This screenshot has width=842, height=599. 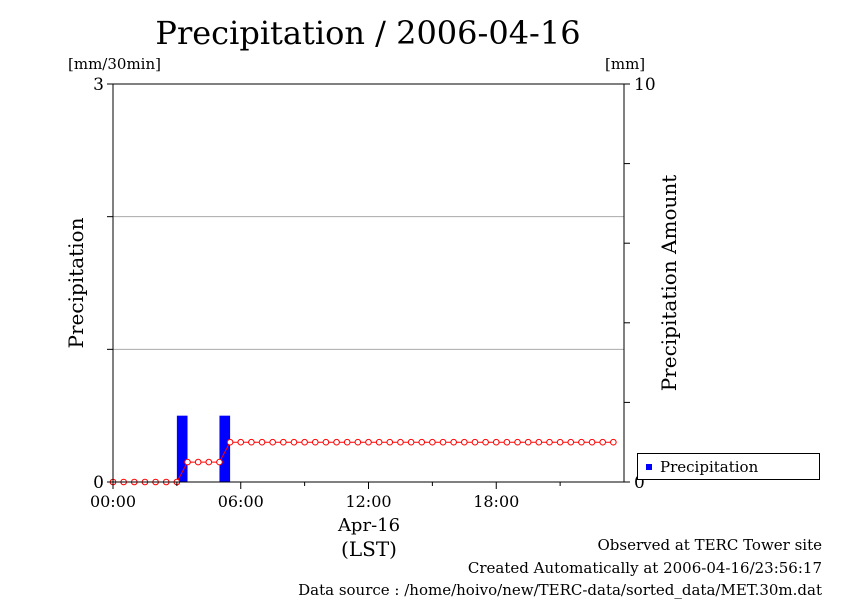 What do you see at coordinates (369, 549) in the screenshot?
I see `x-axis-timezone-label: (LST)` at bounding box center [369, 549].